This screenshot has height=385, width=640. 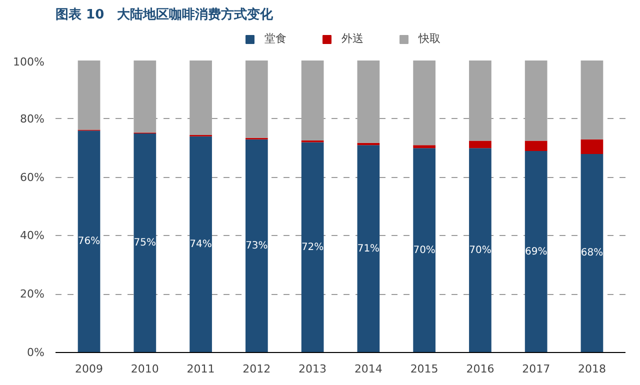 What do you see at coordinates (165, 14) in the screenshot?
I see `chart-title: 图表 10 大陆地区咖啡消费方式变化` at bounding box center [165, 14].